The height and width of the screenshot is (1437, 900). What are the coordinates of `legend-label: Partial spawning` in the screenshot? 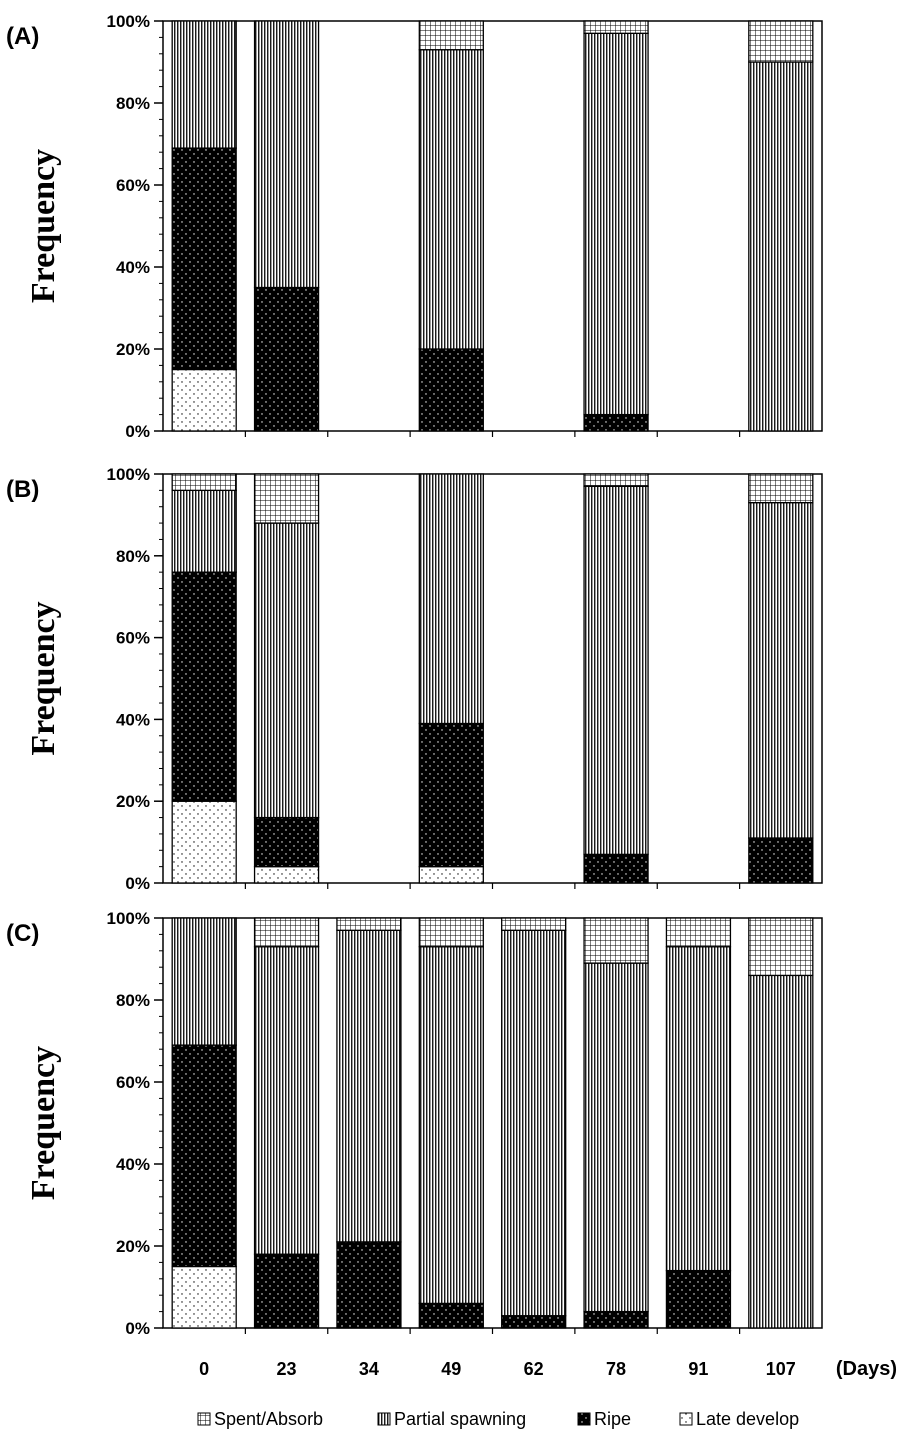 It's located at (460, 1419).